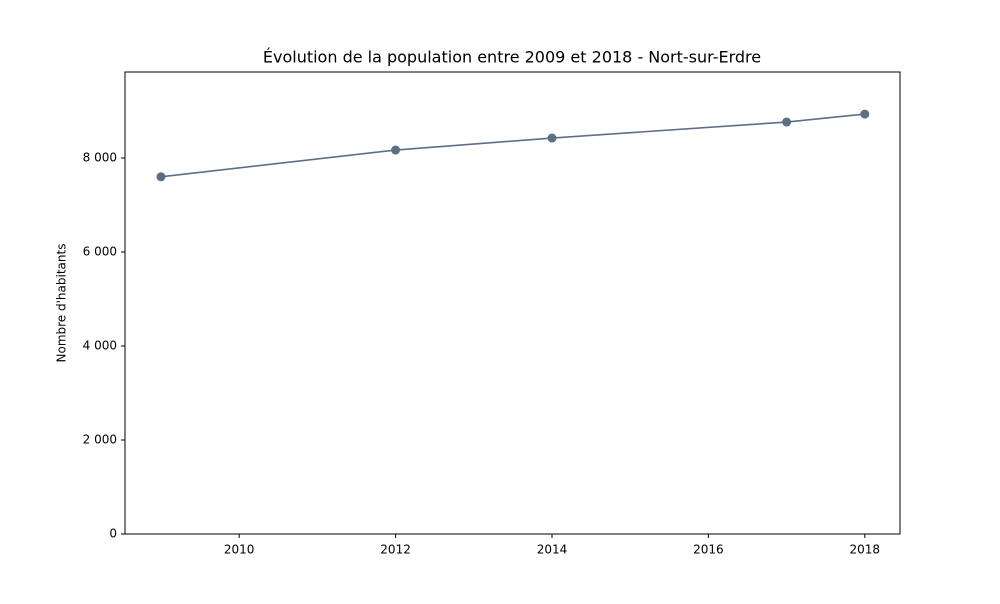 This screenshot has height=604, width=1000. Describe the element at coordinates (865, 550) in the screenshot. I see `x-tick-label: 2018` at that location.